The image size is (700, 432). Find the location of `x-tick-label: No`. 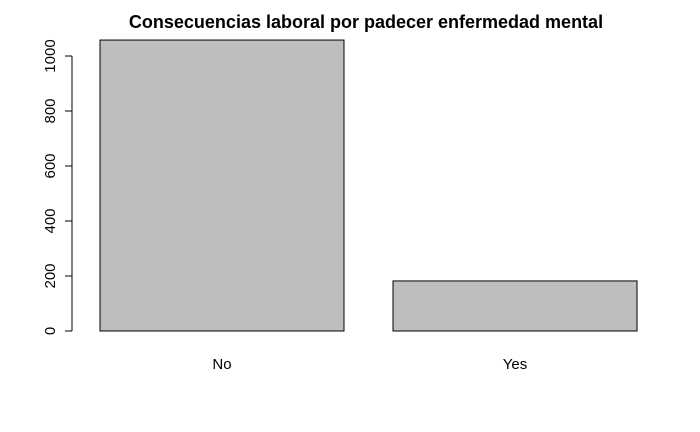

x-tick-label: No is located at coordinates (221, 364).